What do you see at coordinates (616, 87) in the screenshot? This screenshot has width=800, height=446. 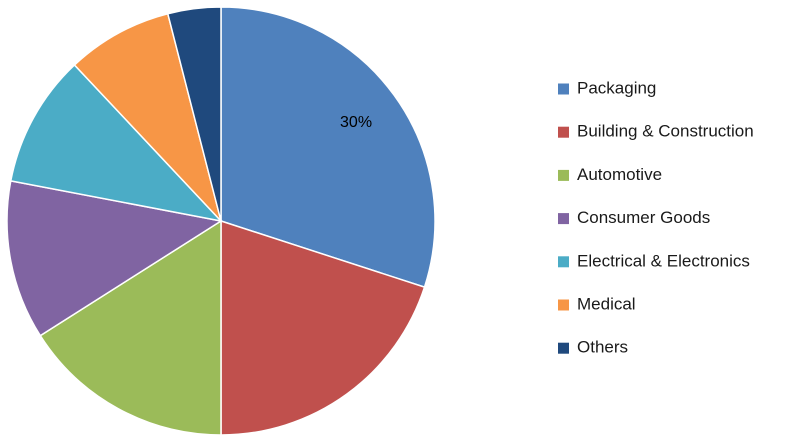 I see `legend-label: Packaging` at bounding box center [616, 87].